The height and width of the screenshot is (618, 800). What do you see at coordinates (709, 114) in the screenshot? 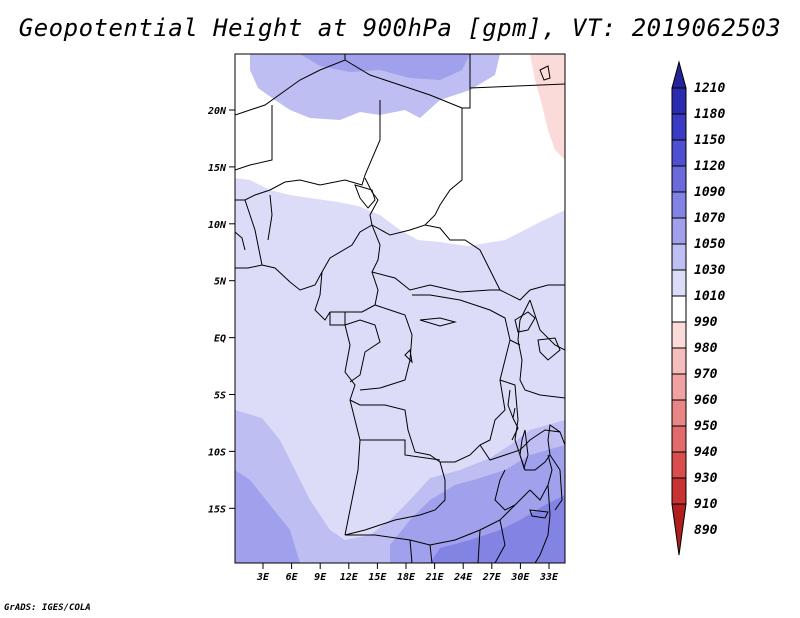
I see `colorbar-label: 1180` at bounding box center [709, 114].